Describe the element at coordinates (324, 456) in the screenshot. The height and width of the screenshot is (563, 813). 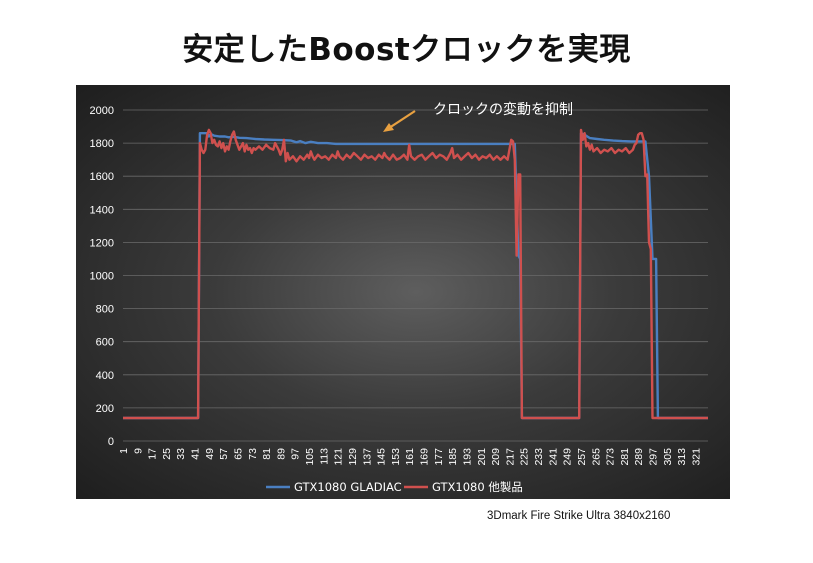
I see `x-tick-label: 113` at that location.